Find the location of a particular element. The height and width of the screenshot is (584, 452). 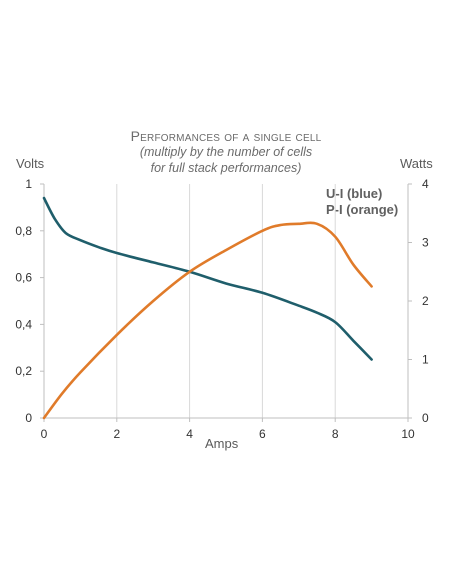

x-tick-label: 0 is located at coordinates (44, 434).